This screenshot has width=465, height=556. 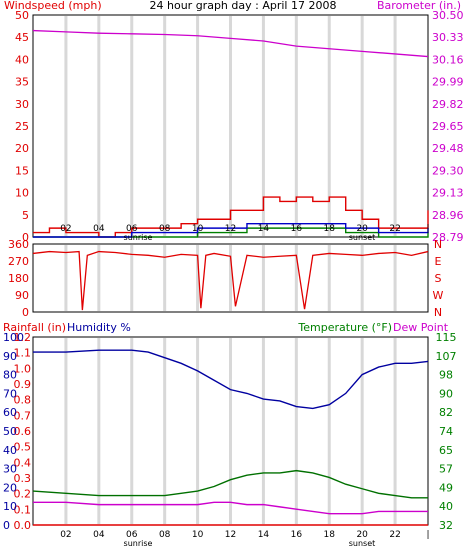 I want to click on humidity-tick-label: 20, so click(x=10, y=487).